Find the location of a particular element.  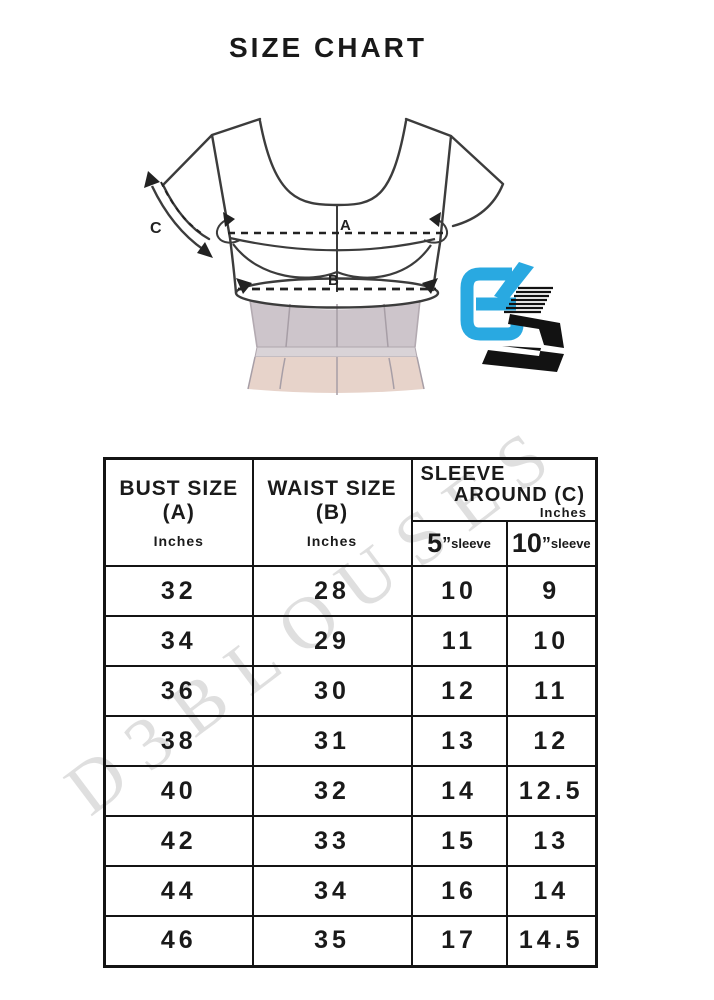

table-row: 36 30 12 11 is located at coordinates (350, 691).